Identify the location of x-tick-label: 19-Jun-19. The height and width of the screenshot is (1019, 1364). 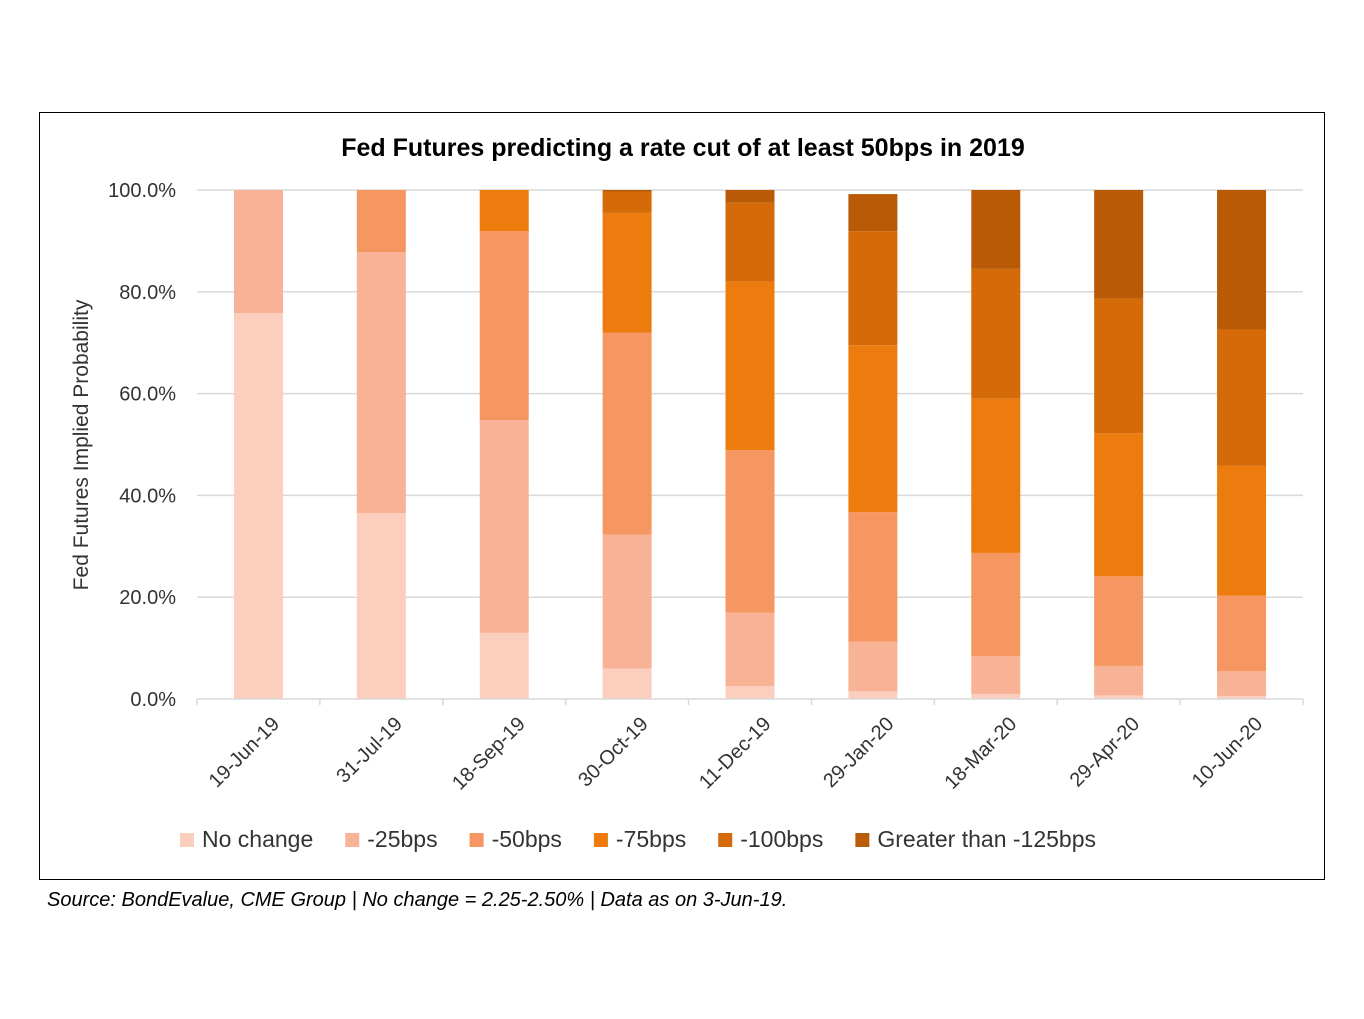
(244, 752).